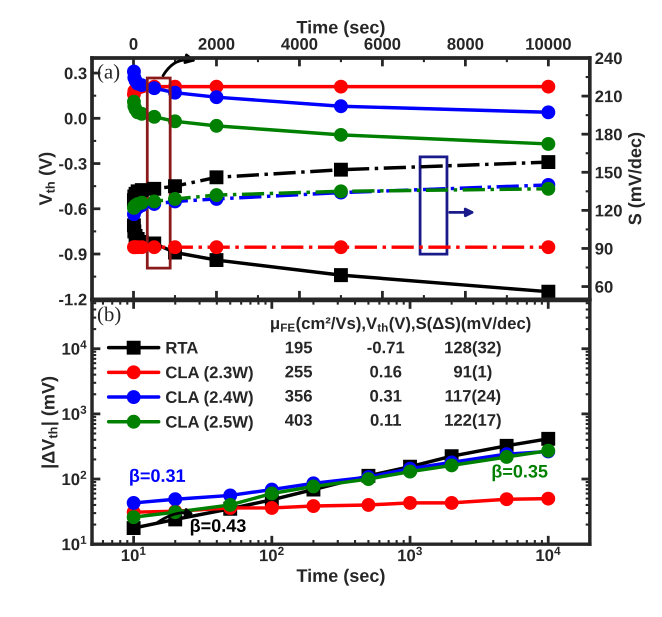  What do you see at coordinates (209, 424) in the screenshot?
I see `legend-label: CLA (2.5W)` at bounding box center [209, 424].